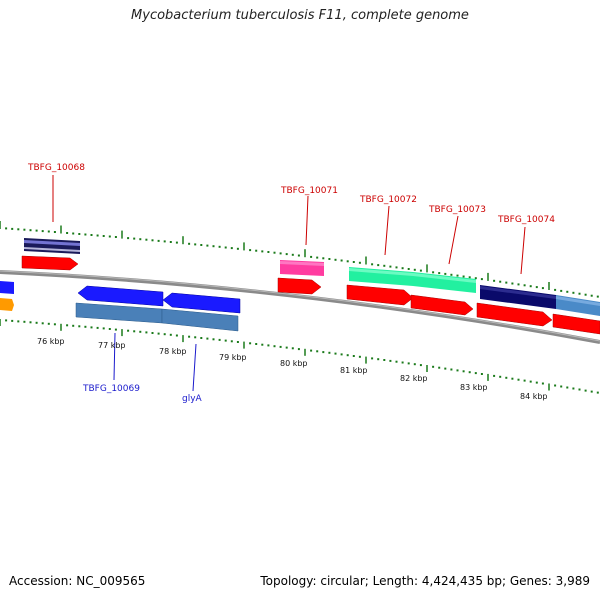 The height and width of the screenshot is (600, 600). Describe the element at coordinates (300, 307) in the screenshot. I see `genome-backbone` at that location.